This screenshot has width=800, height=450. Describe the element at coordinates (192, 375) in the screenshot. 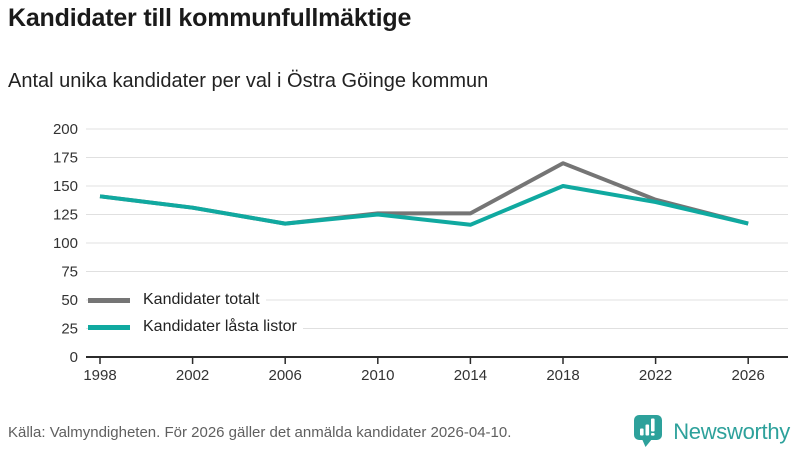

I see `x-tick-label: 2002` at that location.